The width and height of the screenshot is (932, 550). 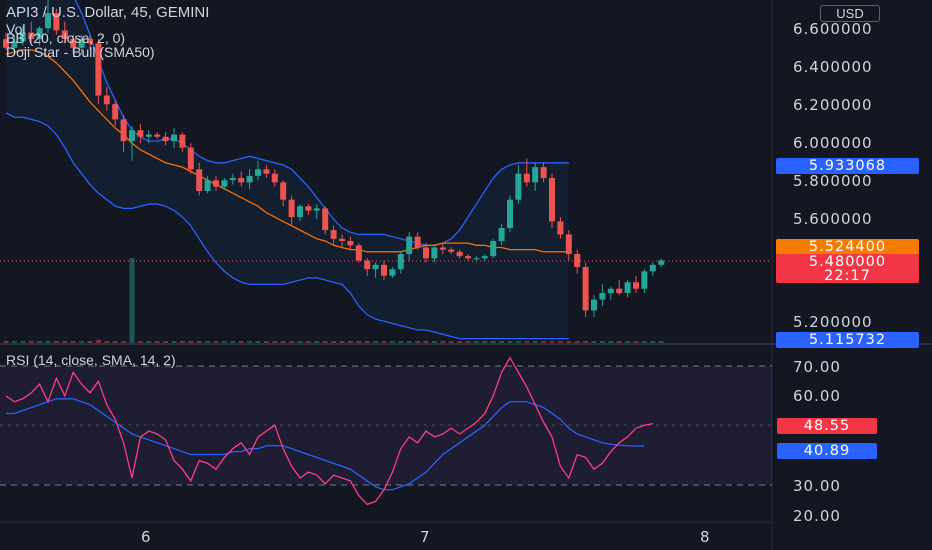 I want to click on currency-button: USD, so click(x=850, y=13).